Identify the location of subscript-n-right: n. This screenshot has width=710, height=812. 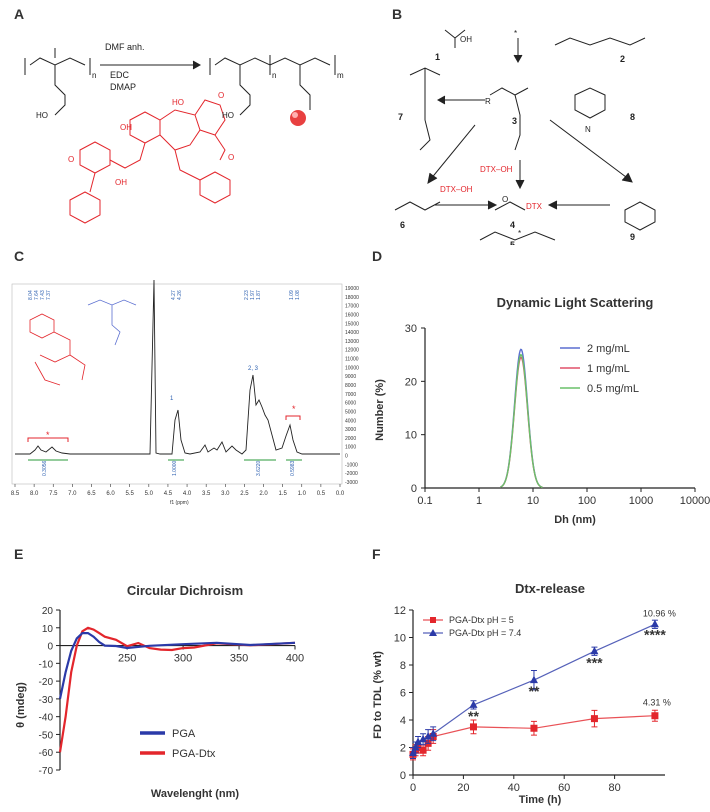
(274, 75).